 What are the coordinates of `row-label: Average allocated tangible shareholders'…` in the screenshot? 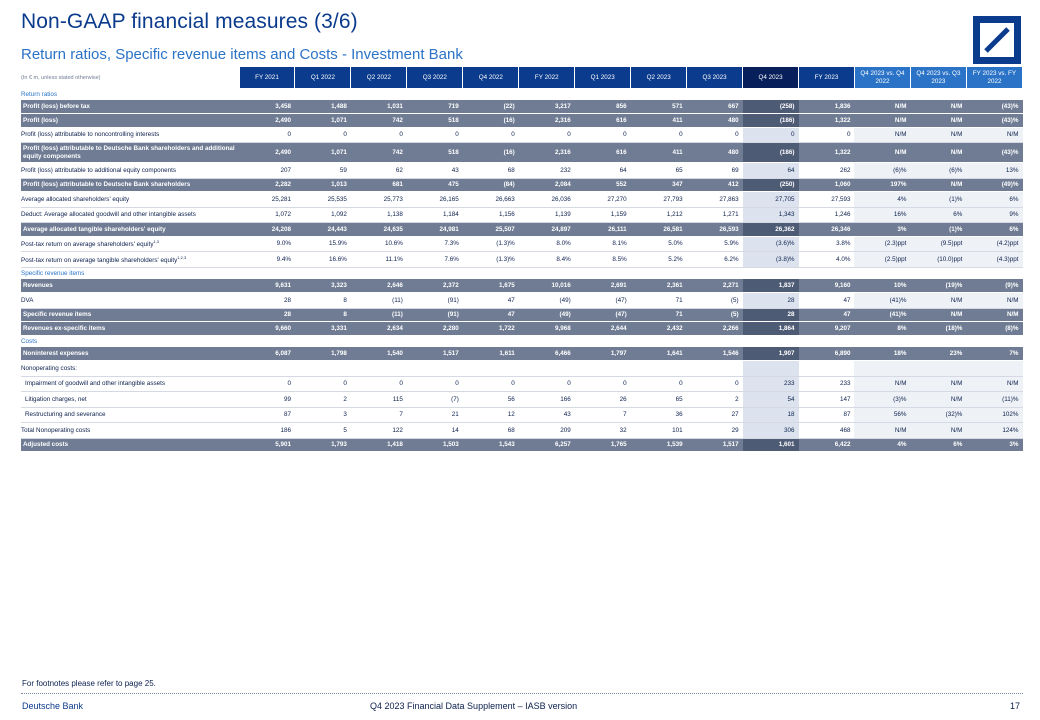 It's located at (130, 229).